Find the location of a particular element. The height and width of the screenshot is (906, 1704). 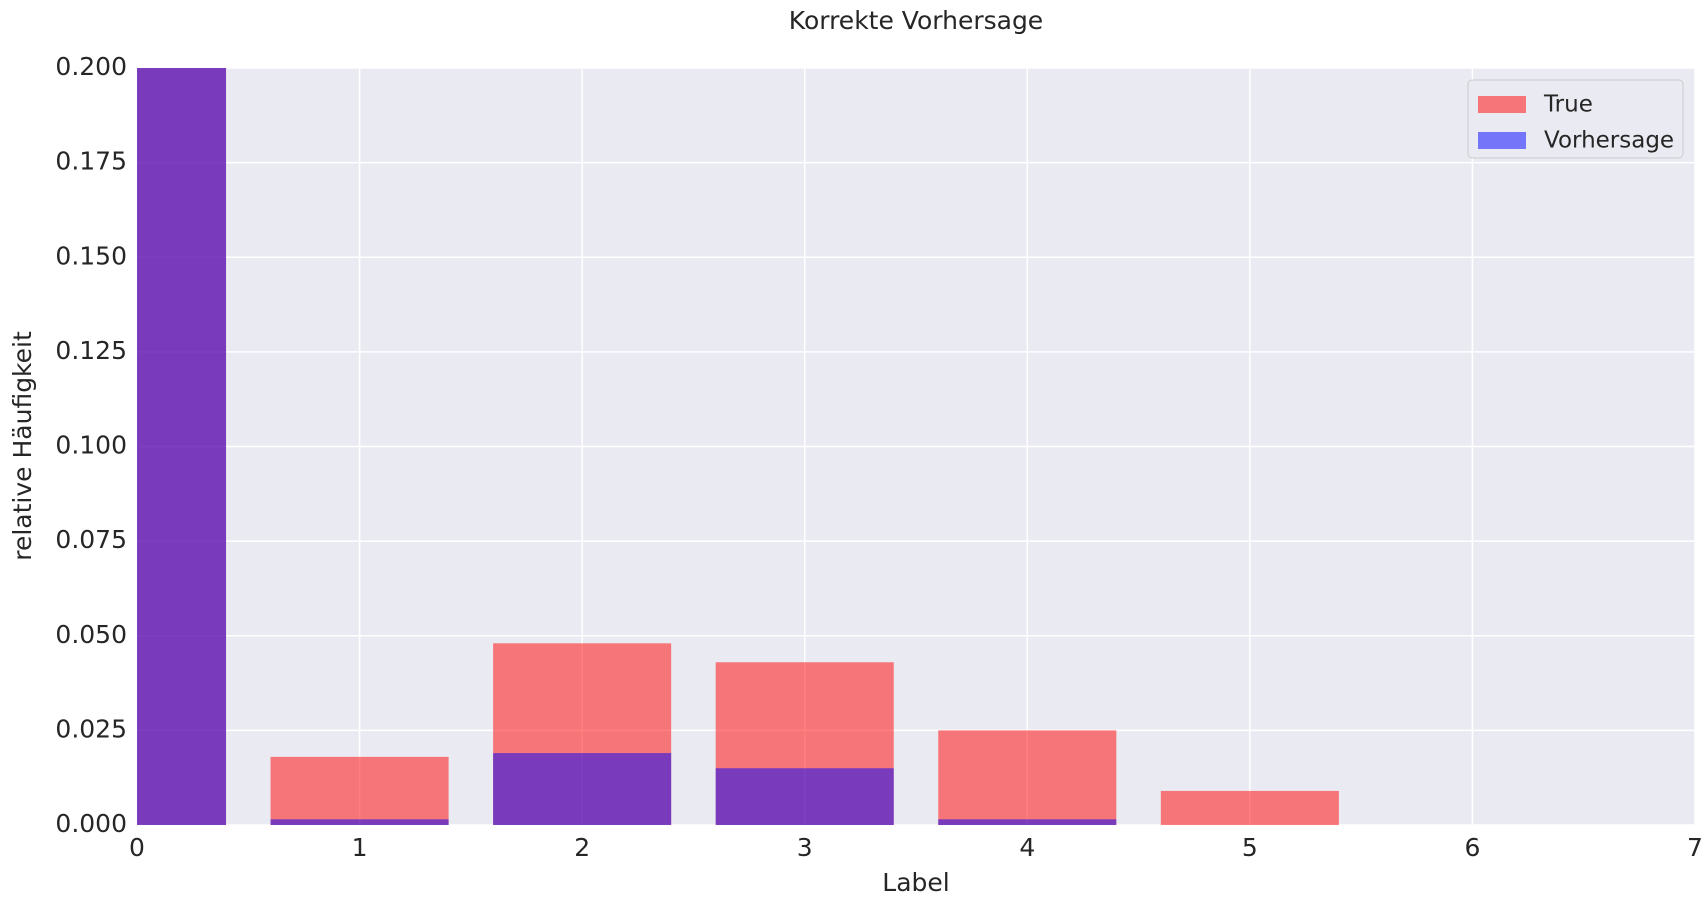

y-axis-label: relative Häufigkeit is located at coordinates (22, 446).